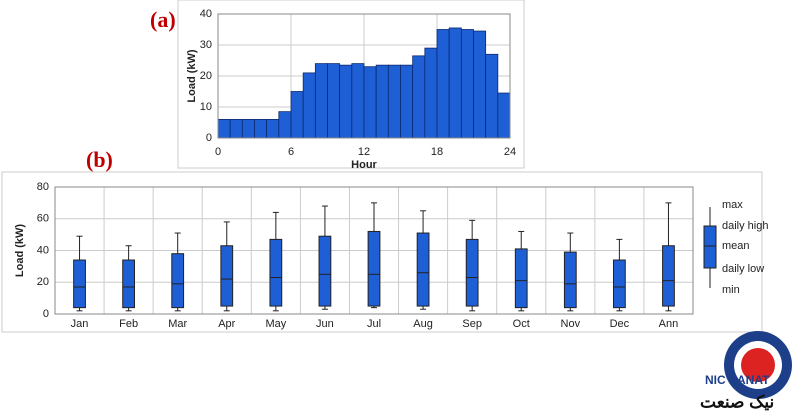  Describe the element at coordinates (163, 19) in the screenshot. I see `annotation: (a)` at that location.